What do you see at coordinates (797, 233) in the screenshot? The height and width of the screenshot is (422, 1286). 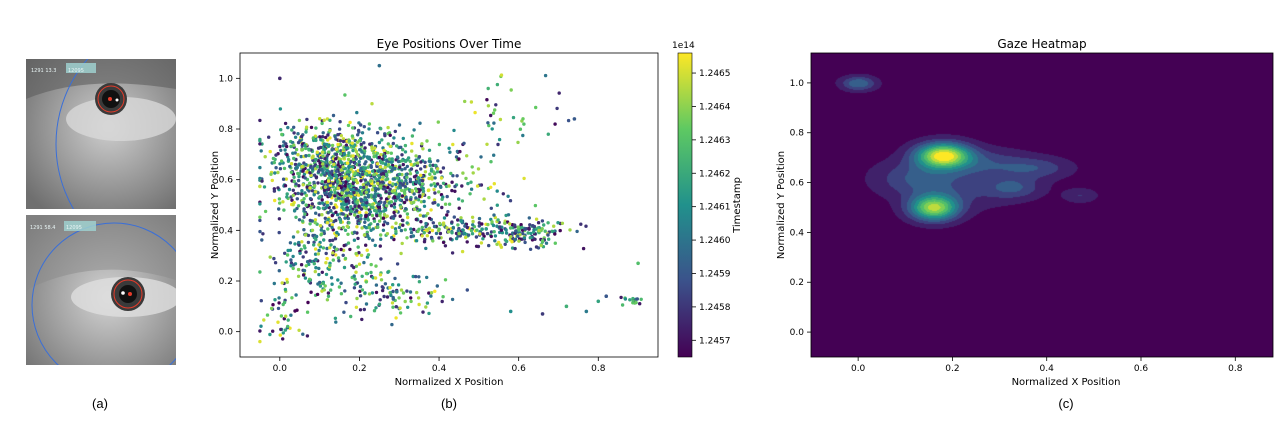 I see `y-tick-label: 0.4` at bounding box center [797, 233].